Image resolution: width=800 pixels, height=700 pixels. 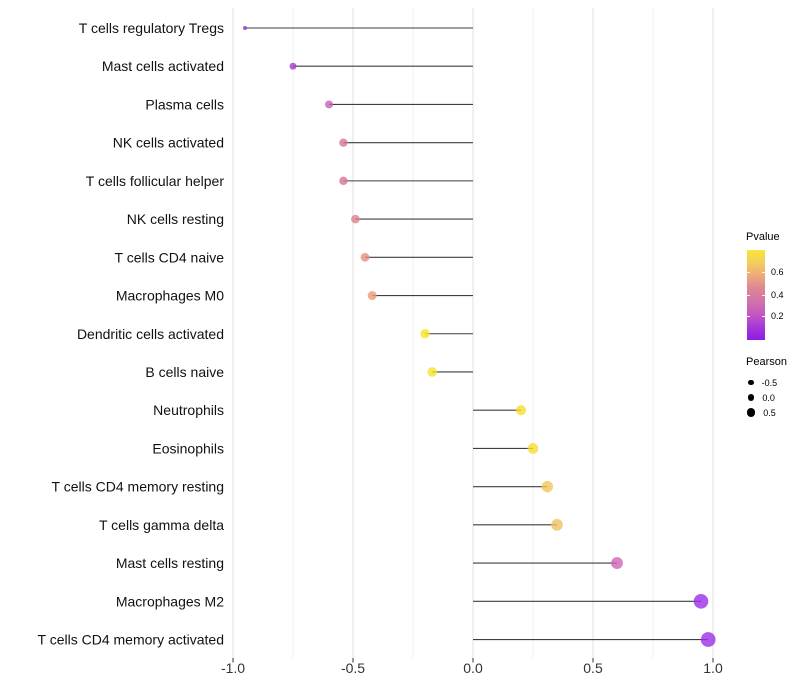 What do you see at coordinates (170, 601) in the screenshot?
I see `category-label: Macrophages M2` at bounding box center [170, 601].